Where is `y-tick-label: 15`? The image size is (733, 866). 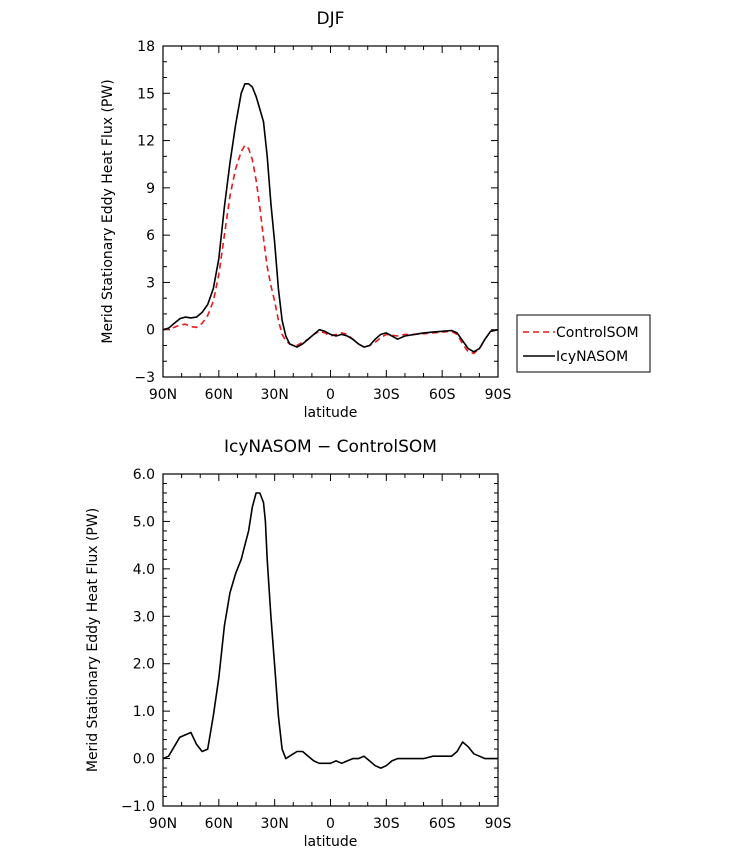 y-tick-label: 15 is located at coordinates (146, 94).